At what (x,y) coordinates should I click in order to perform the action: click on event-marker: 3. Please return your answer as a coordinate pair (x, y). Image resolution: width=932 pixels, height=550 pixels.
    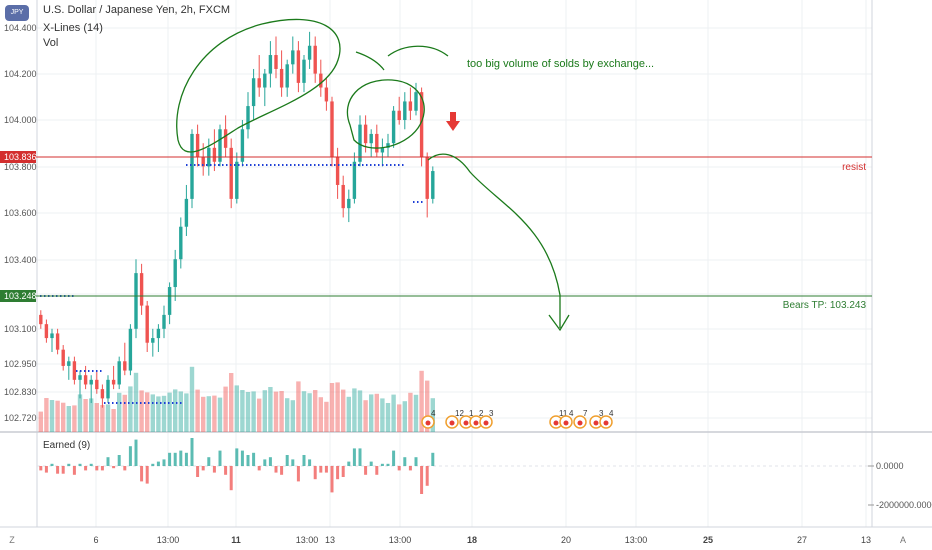
    Looking at the image, I should click on (486, 419).